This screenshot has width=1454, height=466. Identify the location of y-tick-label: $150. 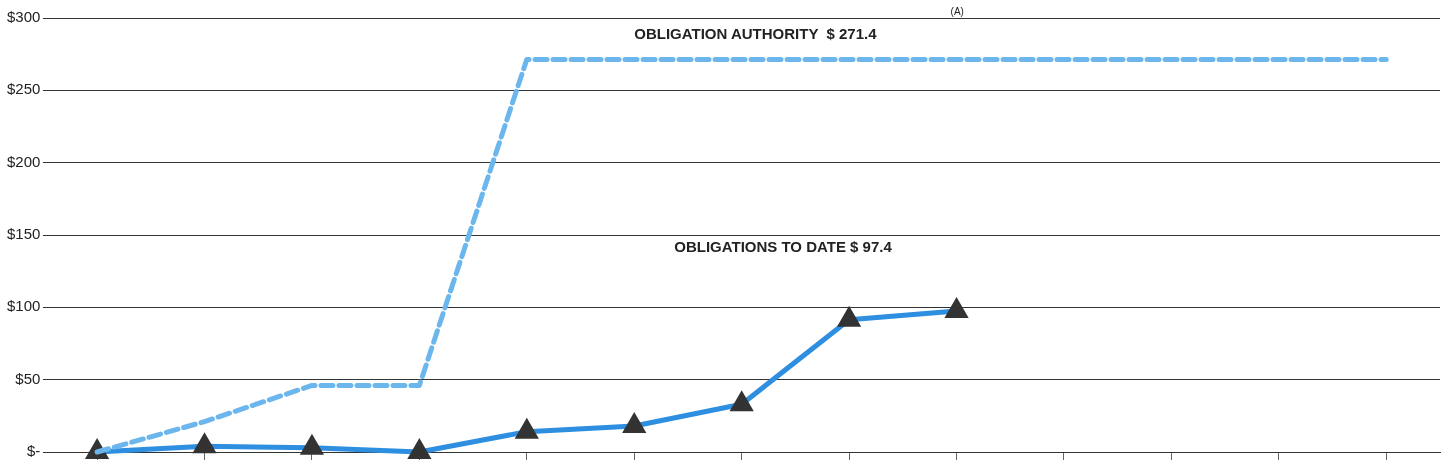
(23, 234).